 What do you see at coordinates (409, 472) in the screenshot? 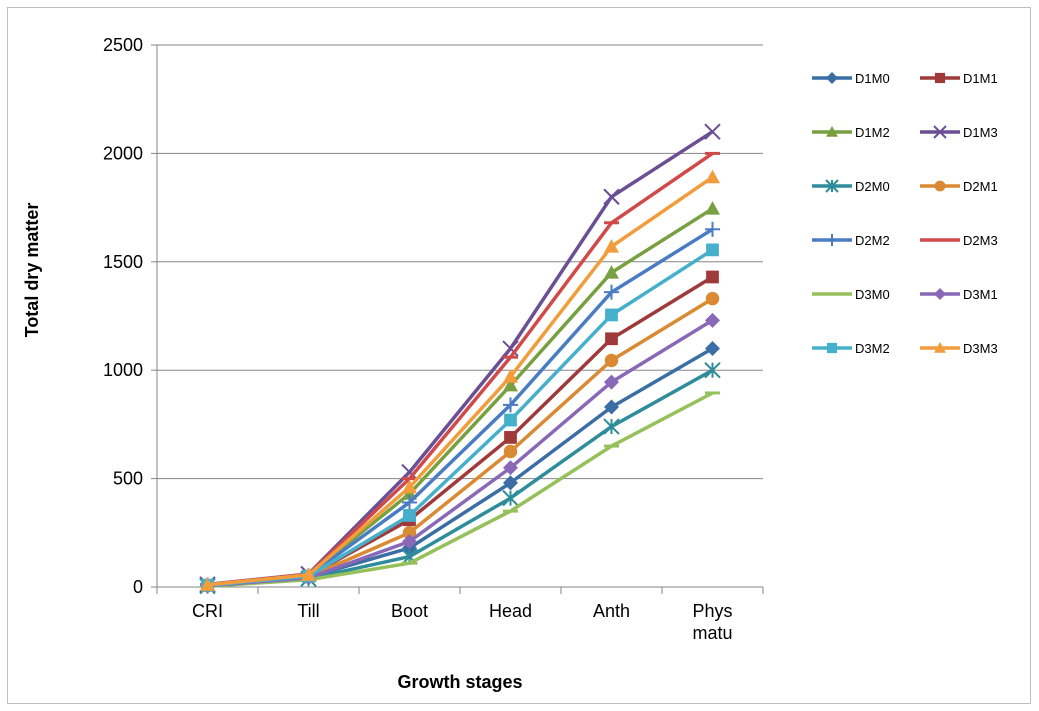
I see `point-D1M3-Boot` at bounding box center [409, 472].